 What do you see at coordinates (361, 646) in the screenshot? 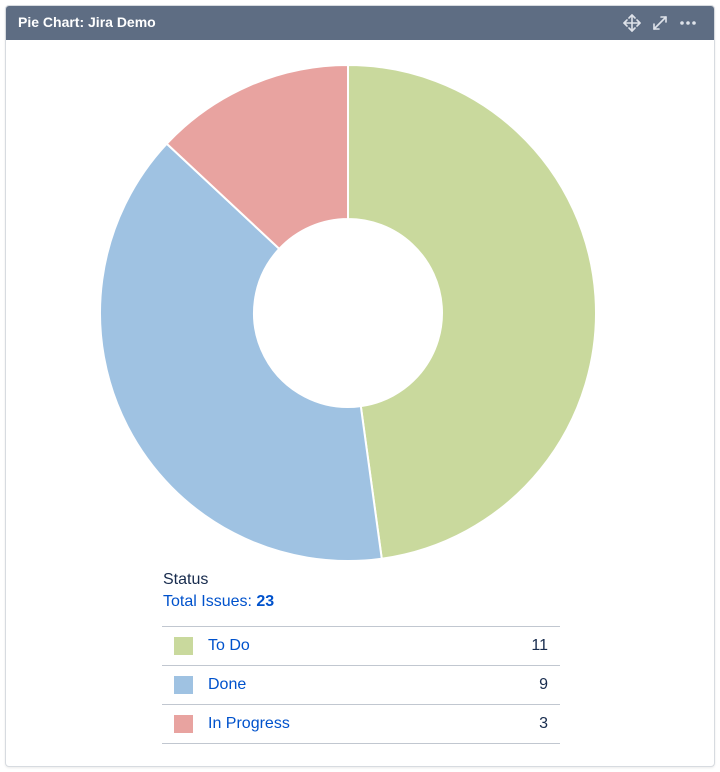
I see `legend-row: To Do 11` at bounding box center [361, 646].